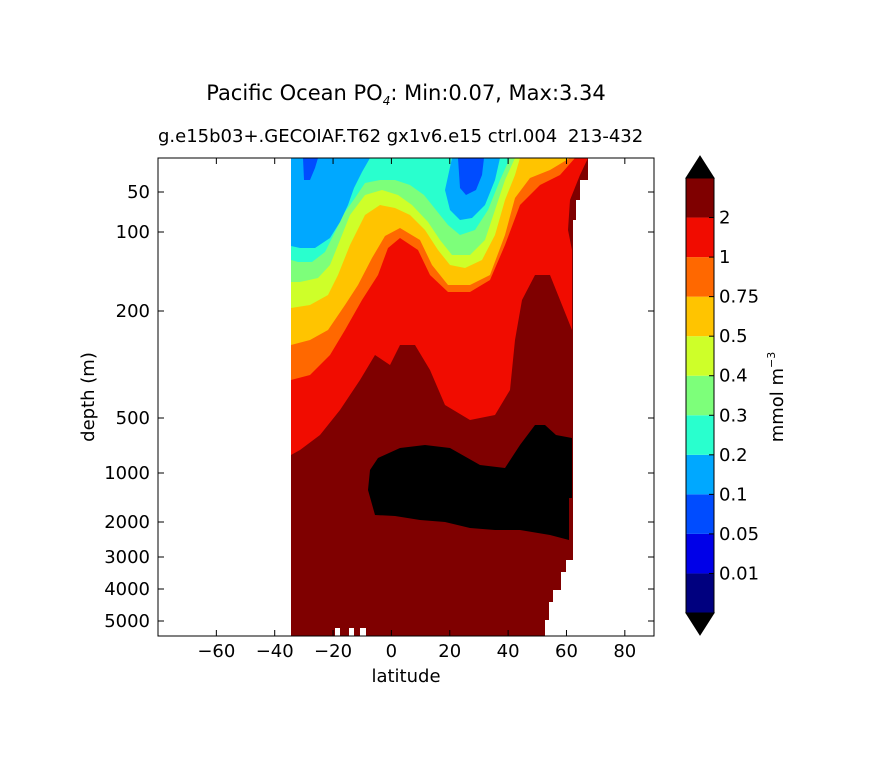 The height and width of the screenshot is (766, 869). What do you see at coordinates (216, 651) in the screenshot?
I see `x-tick-label: −60` at bounding box center [216, 651].